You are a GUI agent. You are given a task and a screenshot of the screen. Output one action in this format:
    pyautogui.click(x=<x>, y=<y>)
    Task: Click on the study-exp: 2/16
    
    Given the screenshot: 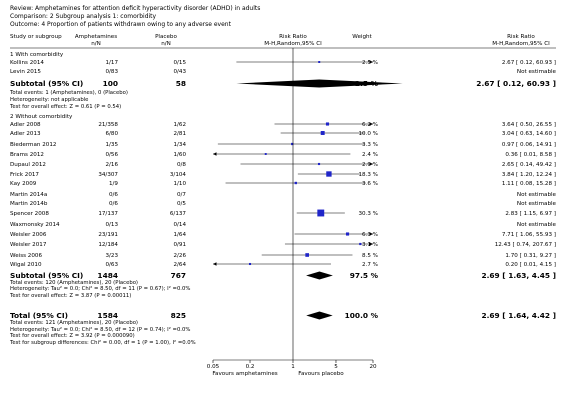 What is the action you would take?
    pyautogui.click(x=111, y=165)
    